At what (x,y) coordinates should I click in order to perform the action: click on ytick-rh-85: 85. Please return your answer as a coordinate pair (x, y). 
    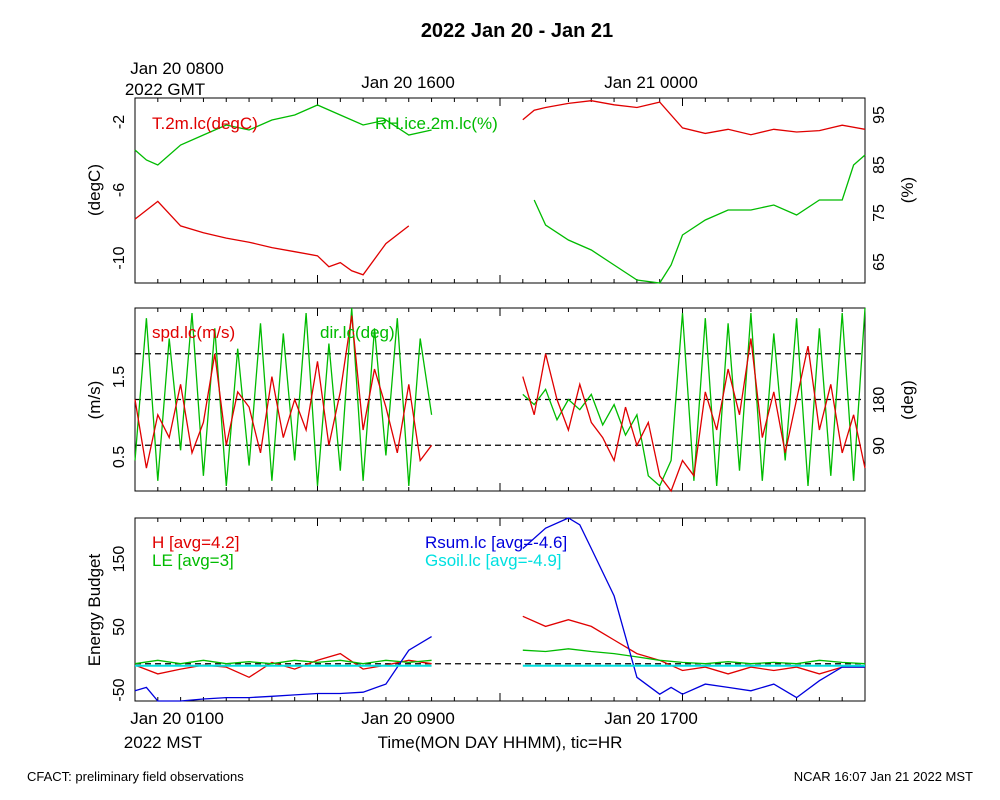
    Looking at the image, I should click on (879, 165).